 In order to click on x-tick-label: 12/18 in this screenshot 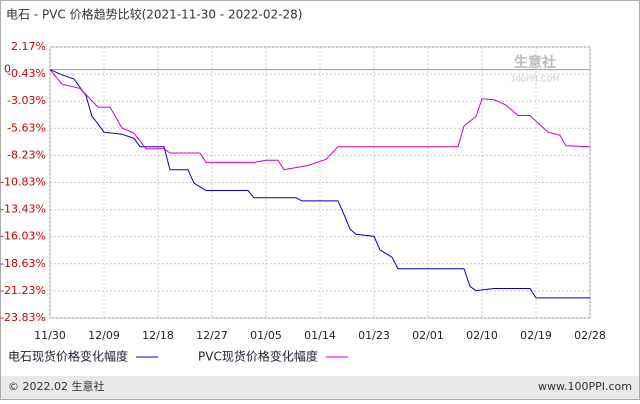, I will do `click(158, 335)`.